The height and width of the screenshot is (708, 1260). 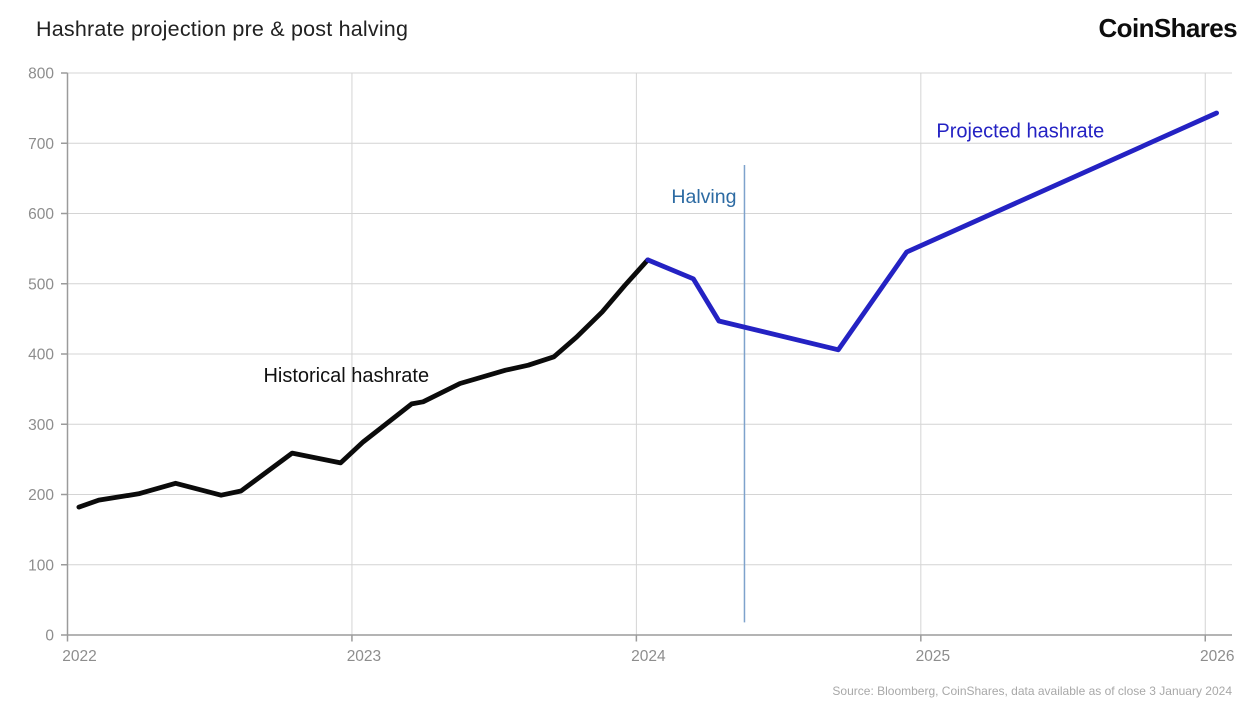 I want to click on y-tick-label-200: 200, so click(x=41, y=495).